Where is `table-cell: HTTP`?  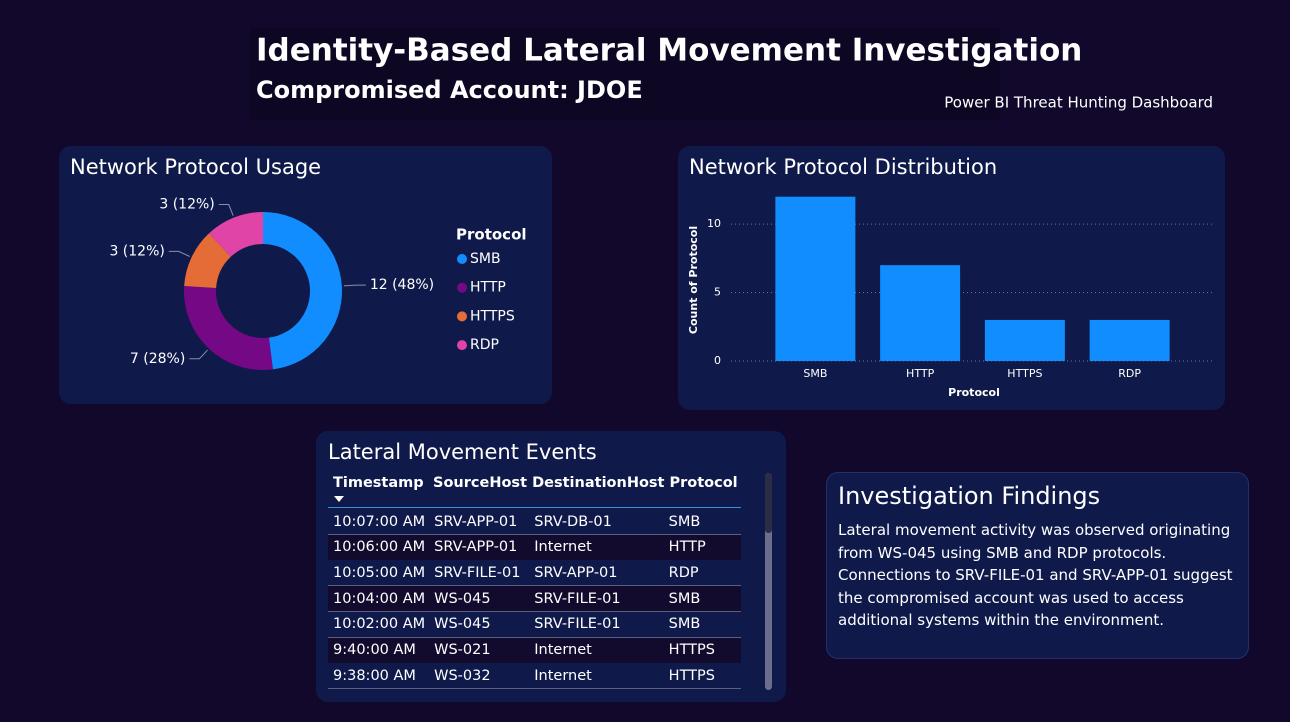
table-cell: HTTP is located at coordinates (687, 547).